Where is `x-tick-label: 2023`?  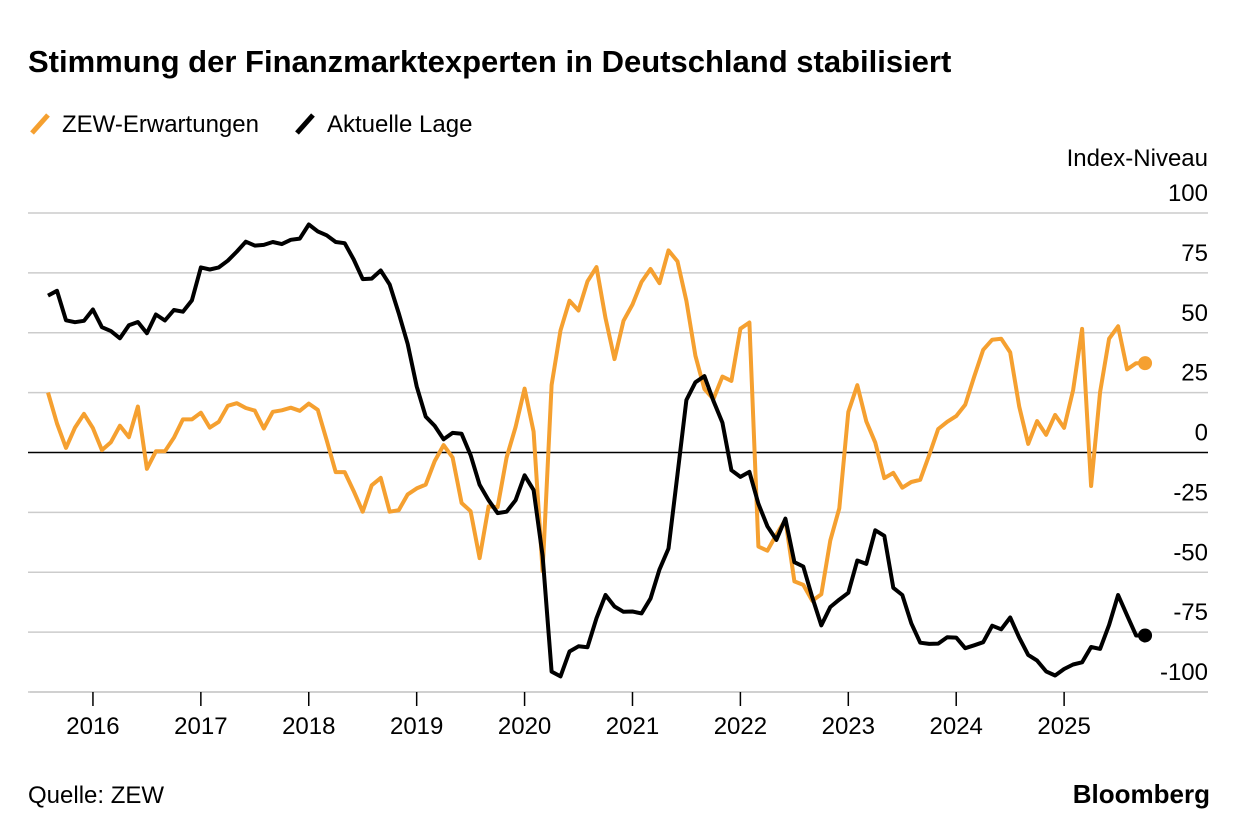 x-tick-label: 2023 is located at coordinates (848, 726).